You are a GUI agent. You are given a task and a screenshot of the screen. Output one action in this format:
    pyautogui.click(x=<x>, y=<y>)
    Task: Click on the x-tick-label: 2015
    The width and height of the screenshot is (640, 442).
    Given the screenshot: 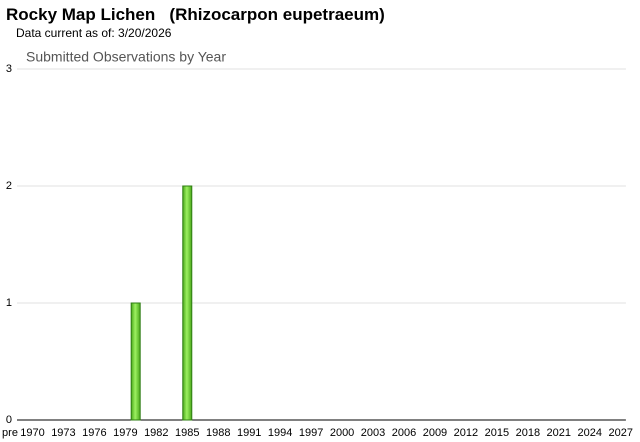 What is the action you would take?
    pyautogui.click(x=497, y=433)
    